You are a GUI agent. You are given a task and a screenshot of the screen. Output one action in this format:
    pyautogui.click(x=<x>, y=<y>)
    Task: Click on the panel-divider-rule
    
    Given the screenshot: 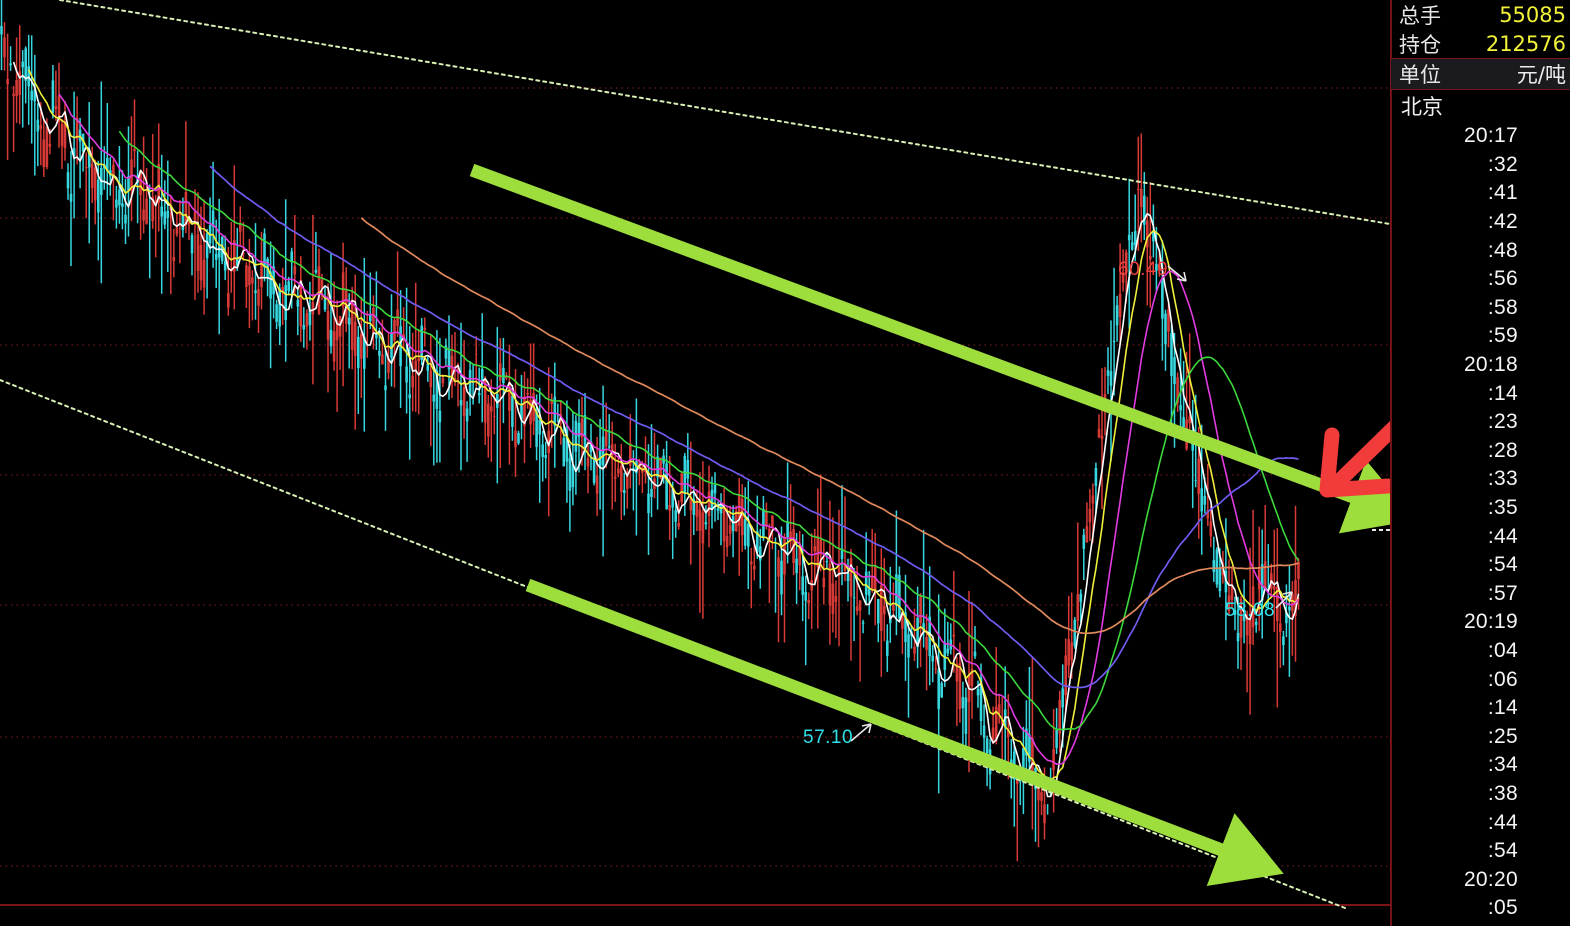 What is the action you would take?
    pyautogui.click(x=1391, y=463)
    